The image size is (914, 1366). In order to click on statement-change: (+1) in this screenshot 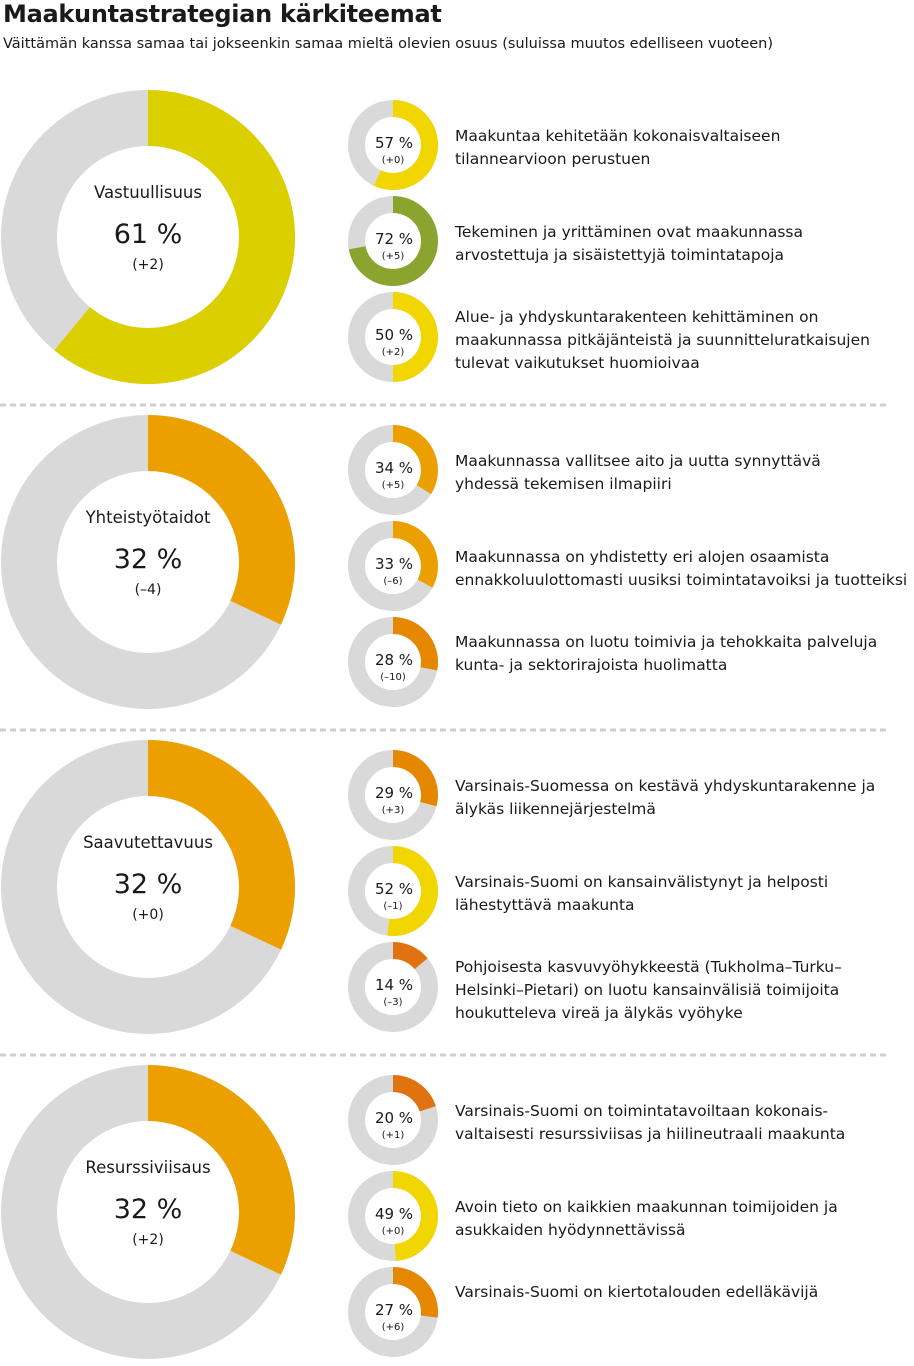, I will do `click(393, 1135)`.